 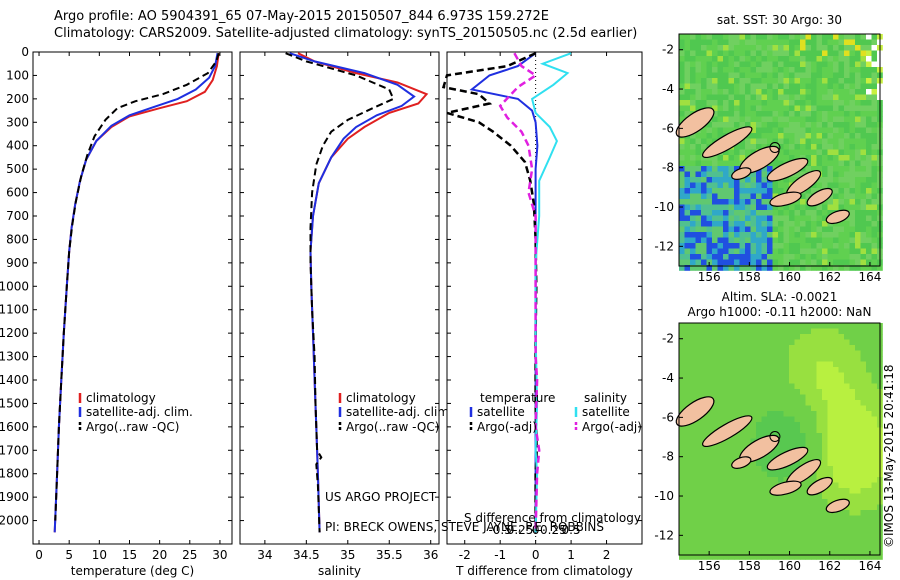 I want to click on x-tick-label: -2, so click(x=465, y=555).